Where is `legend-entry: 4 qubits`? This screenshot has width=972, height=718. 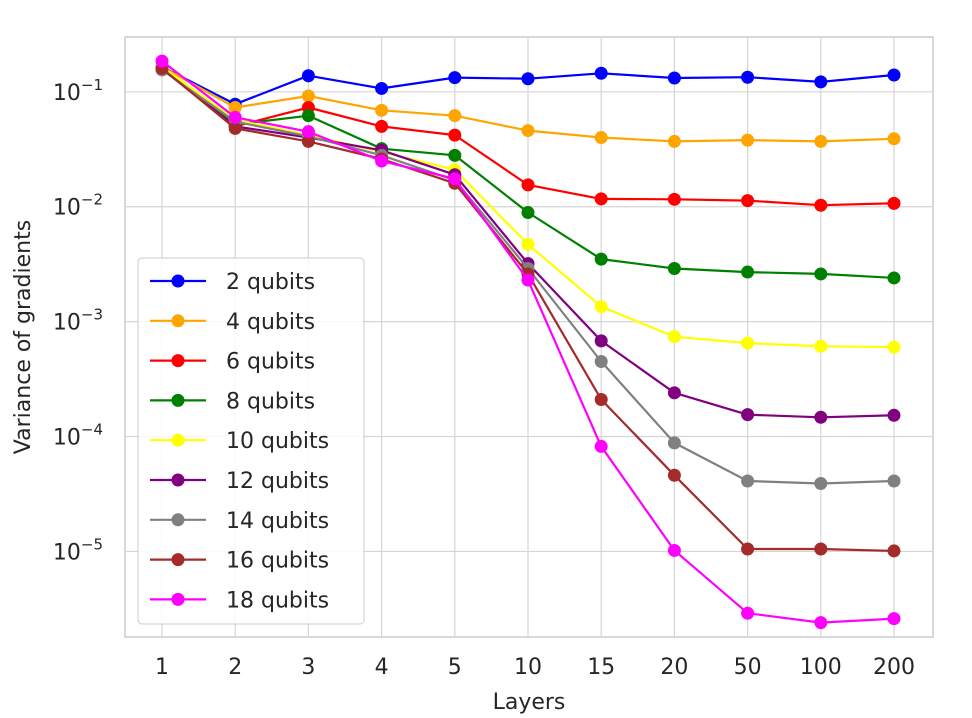 legend-entry: 4 qubits is located at coordinates (232, 322).